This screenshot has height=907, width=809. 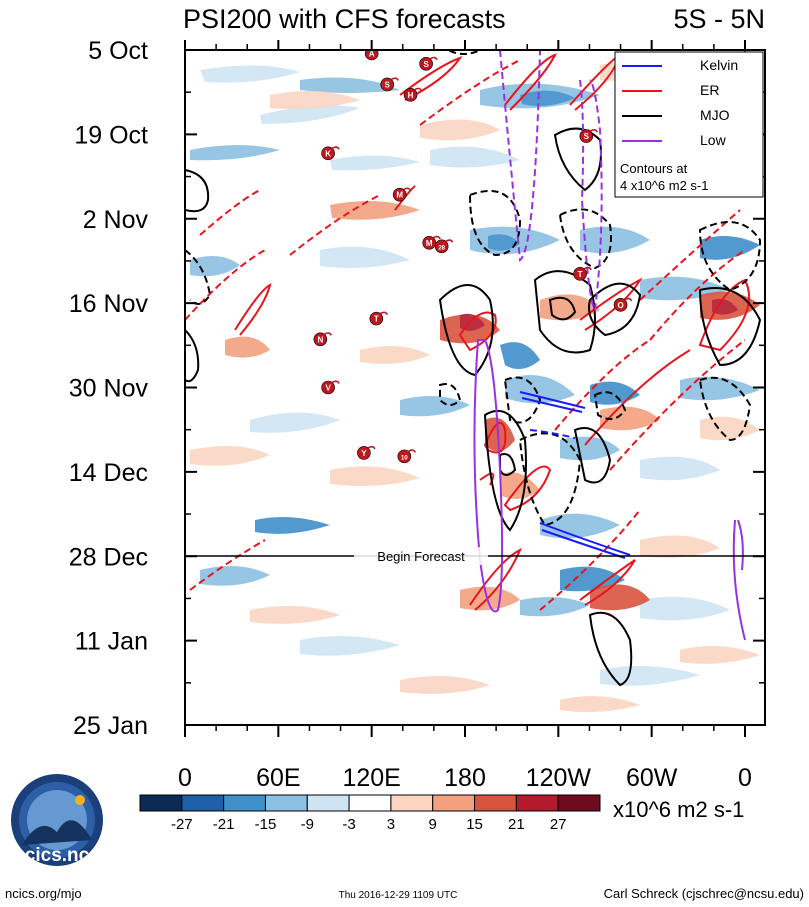 What do you see at coordinates (108, 557) in the screenshot?
I see `y-tick-label: 28 Dec` at bounding box center [108, 557].